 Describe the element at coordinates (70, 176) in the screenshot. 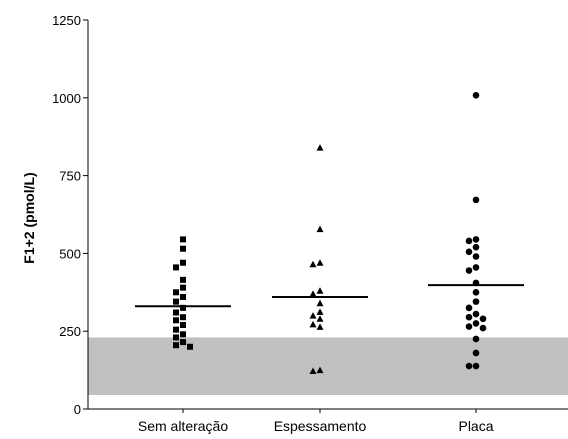

I see `y-tick-label: 750` at that location.